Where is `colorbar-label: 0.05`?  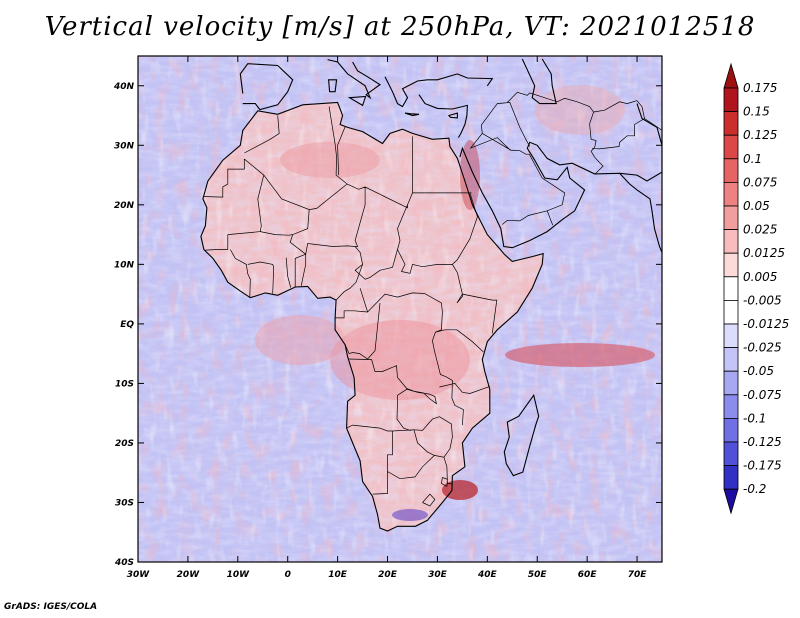
colorbar-label: 0.05 is located at coordinates (756, 206).